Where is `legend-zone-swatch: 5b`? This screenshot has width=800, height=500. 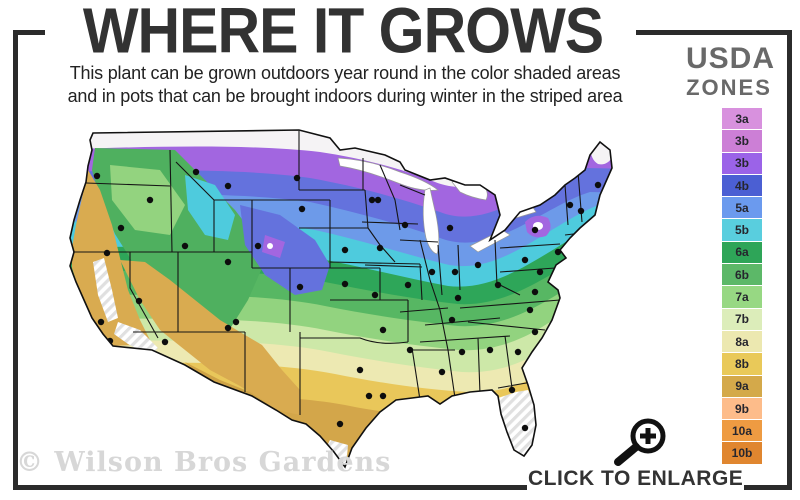
legend-zone-swatch: 5b is located at coordinates (742, 230).